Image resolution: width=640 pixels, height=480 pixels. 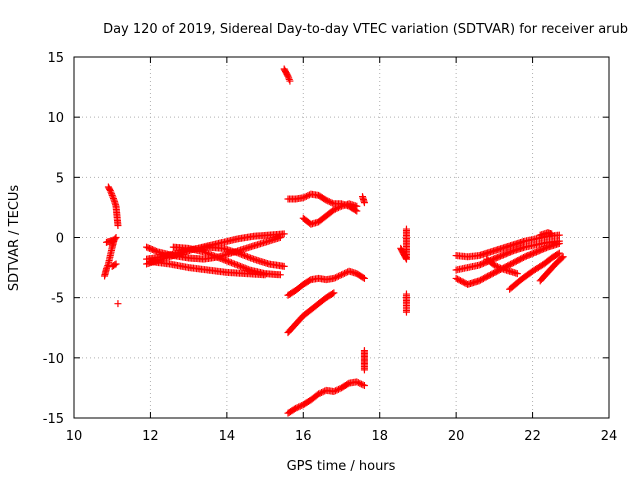 What do you see at coordinates (60, 239) in the screenshot?
I see `y-tick-label-3: 0` at bounding box center [60, 239].